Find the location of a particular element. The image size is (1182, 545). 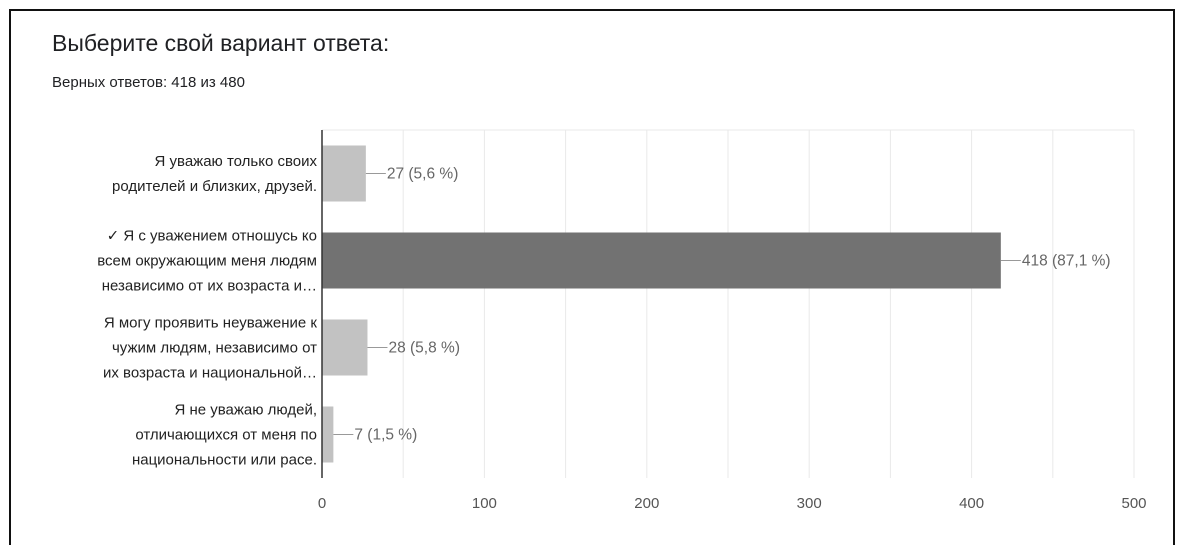

x-tick-label: 0 is located at coordinates (322, 503).